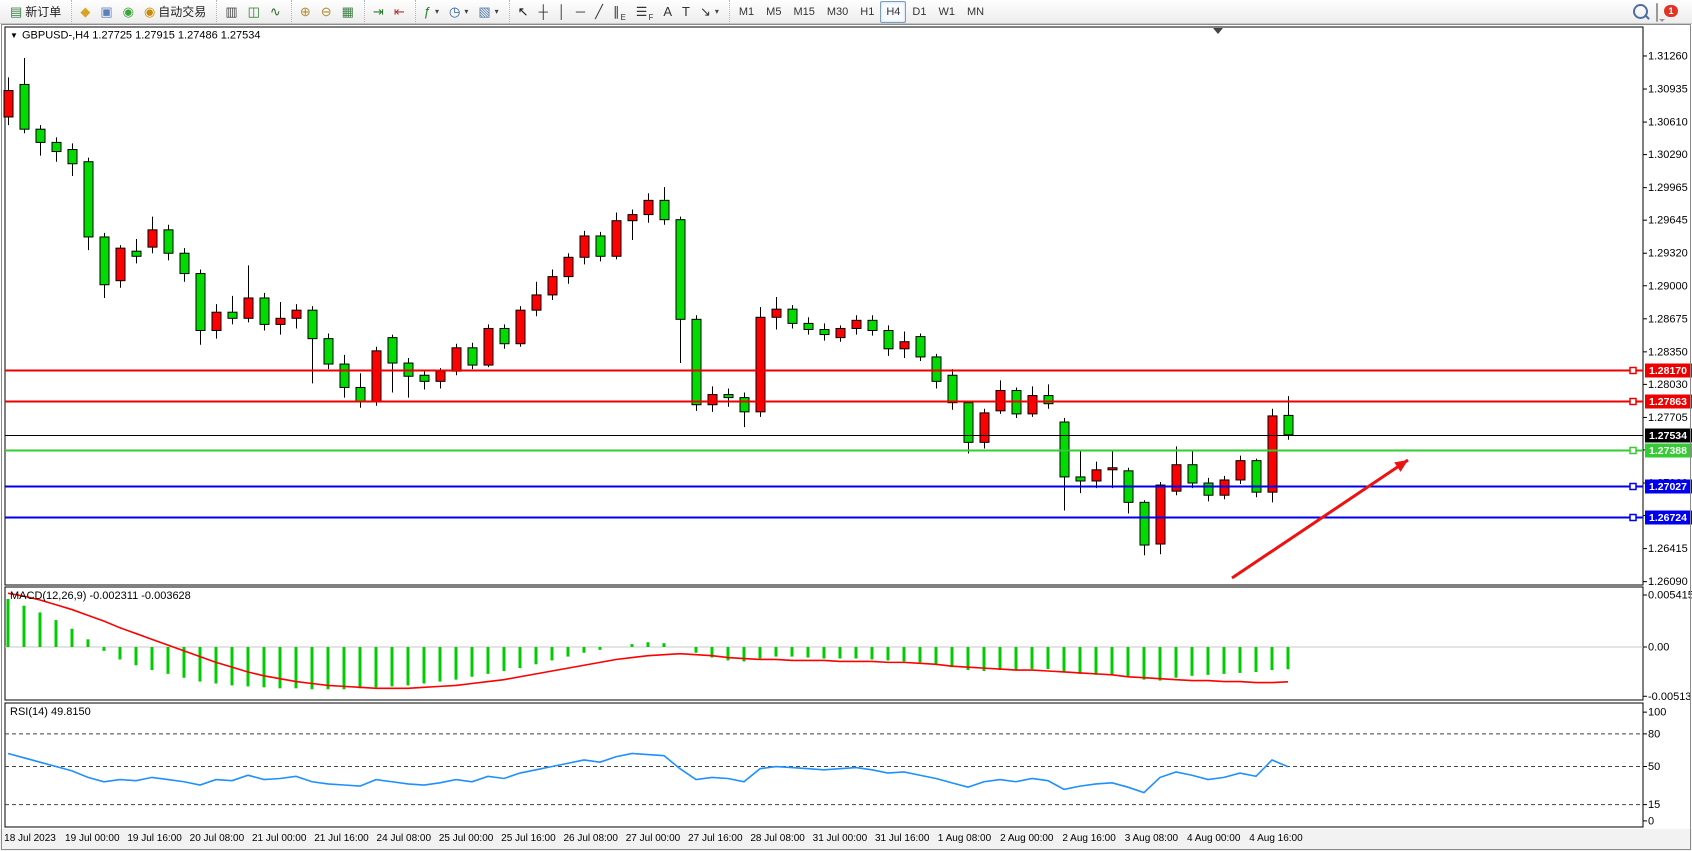  Describe the element at coordinates (837, 11) in the screenshot. I see `tf-m30: M30` at that location.